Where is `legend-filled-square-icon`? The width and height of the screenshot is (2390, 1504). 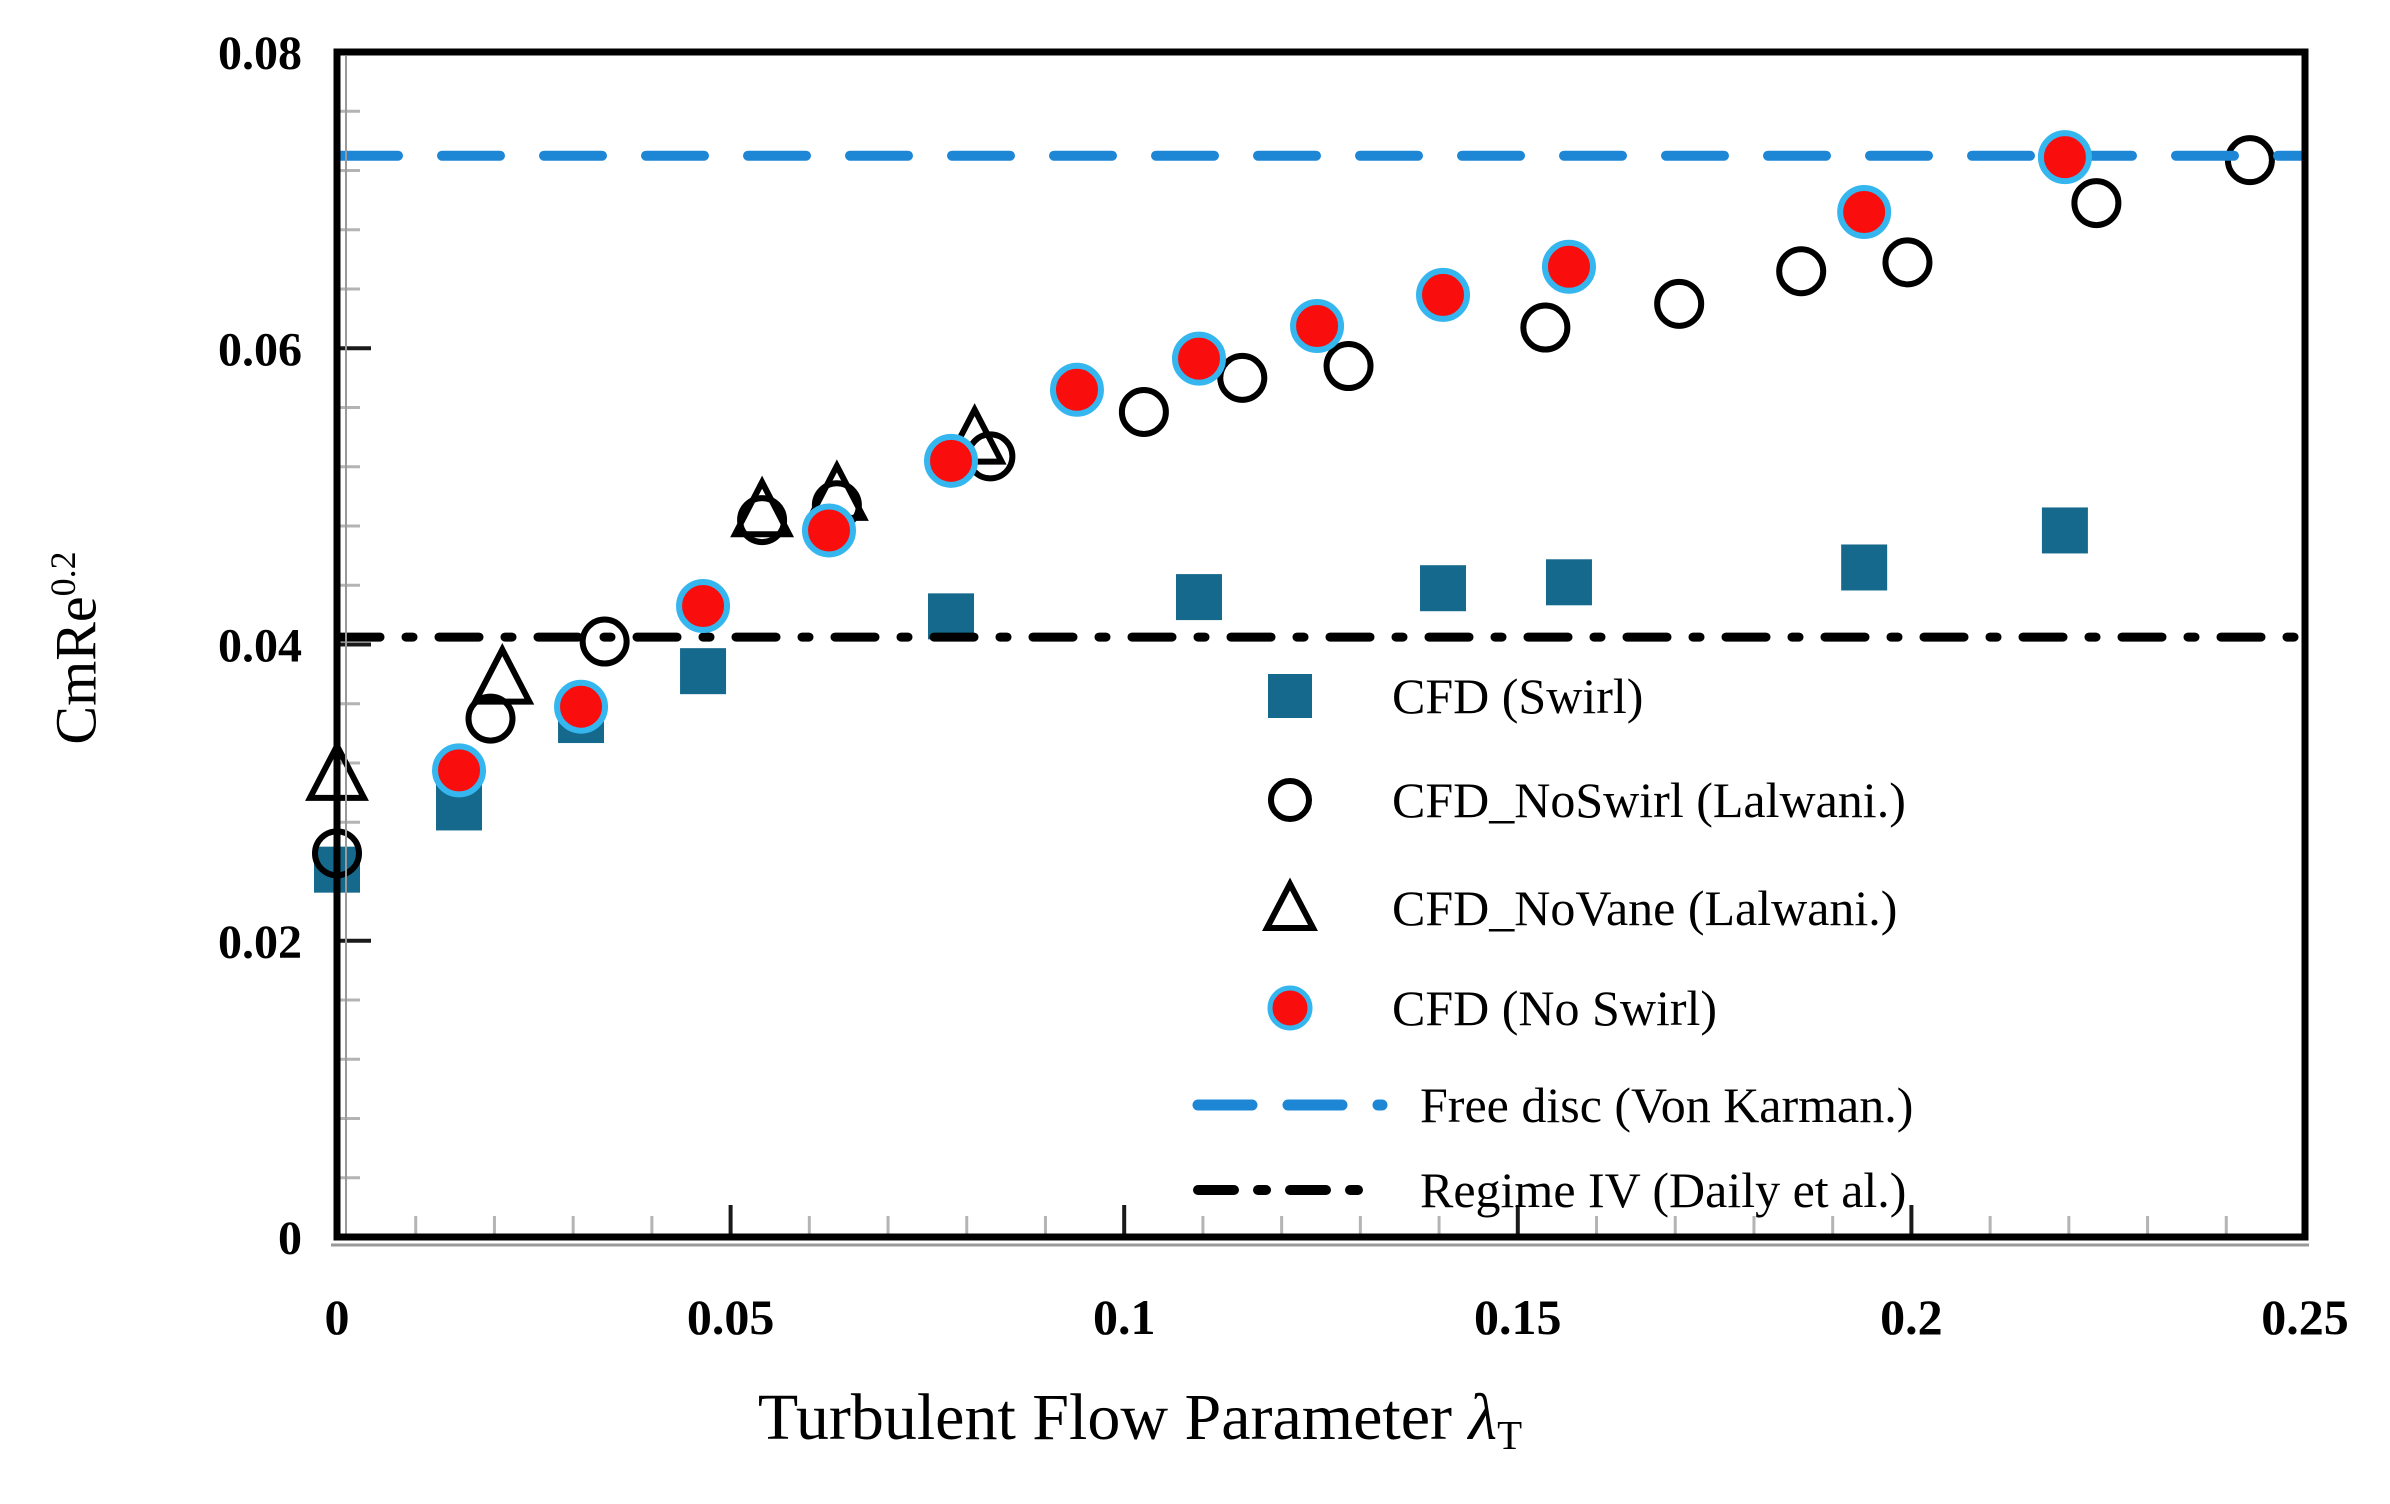 legend-filled-square-icon is located at coordinates (1290, 696).